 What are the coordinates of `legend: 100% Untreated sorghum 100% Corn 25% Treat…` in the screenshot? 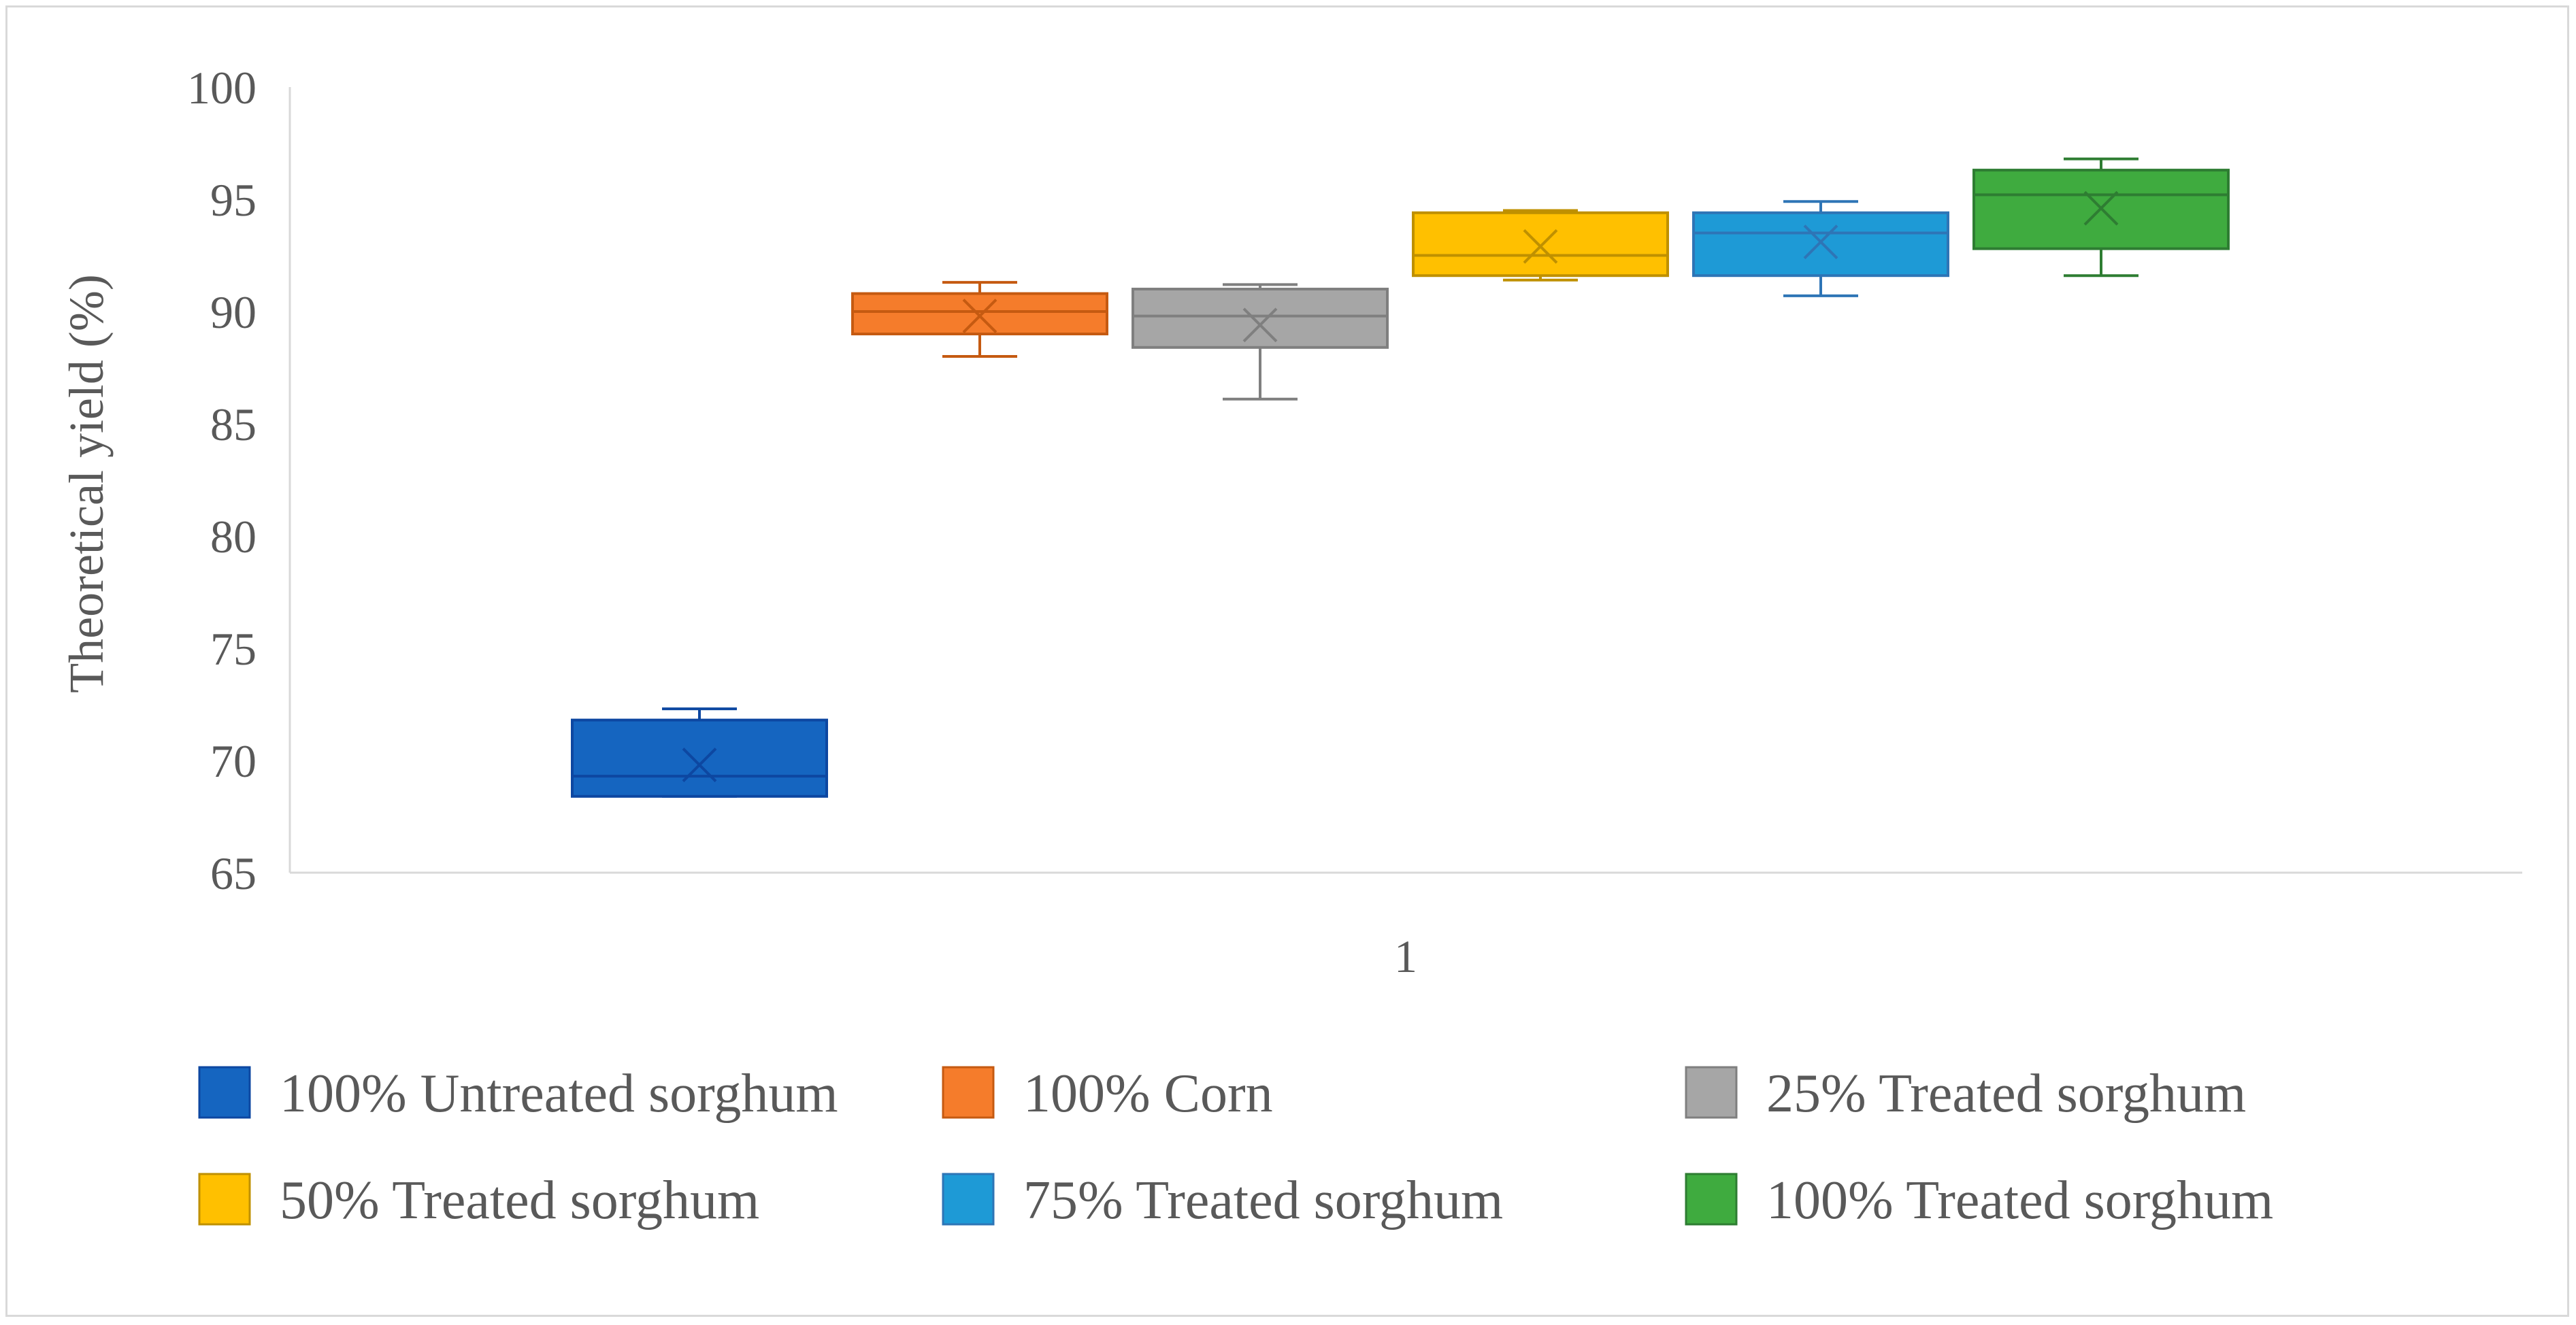 It's located at (1235, 1147).